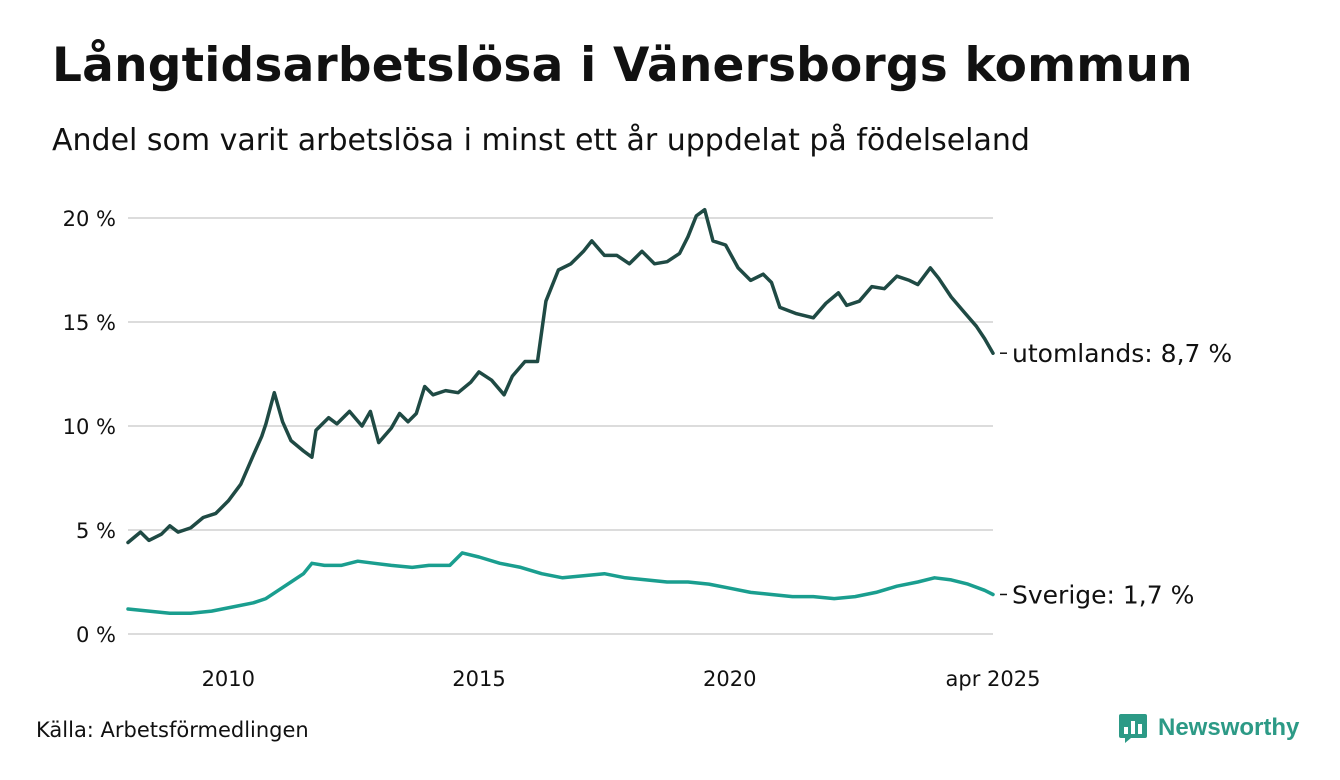 The width and height of the screenshot is (1340, 780). I want to click on y-tick-label: 10 %, so click(89, 427).